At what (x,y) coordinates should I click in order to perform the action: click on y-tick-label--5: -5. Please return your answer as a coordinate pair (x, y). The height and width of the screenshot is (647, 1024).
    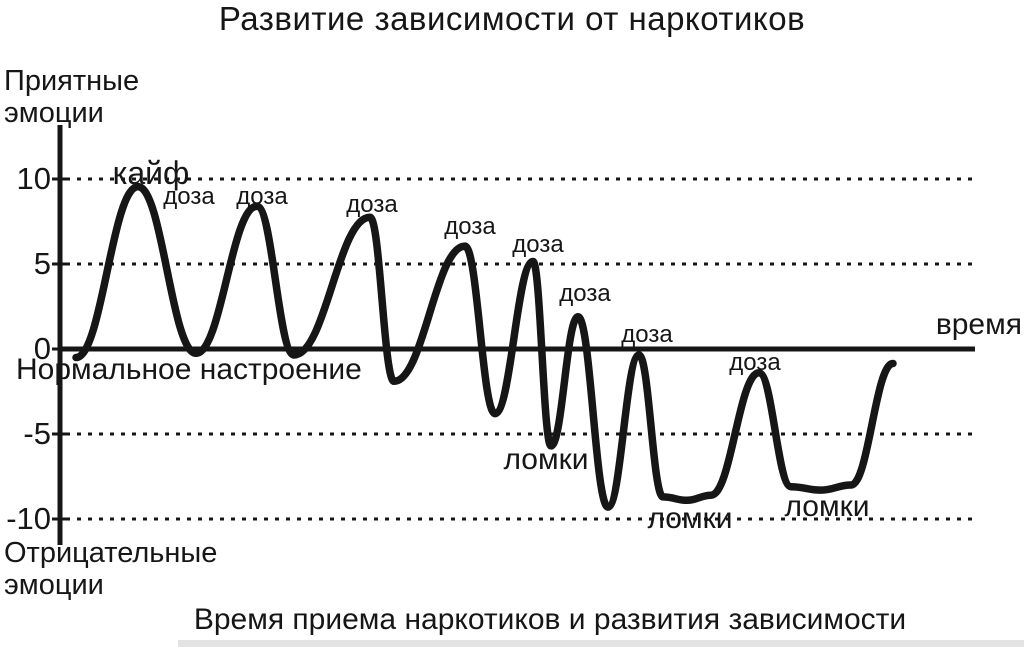
    Looking at the image, I should click on (37, 433).